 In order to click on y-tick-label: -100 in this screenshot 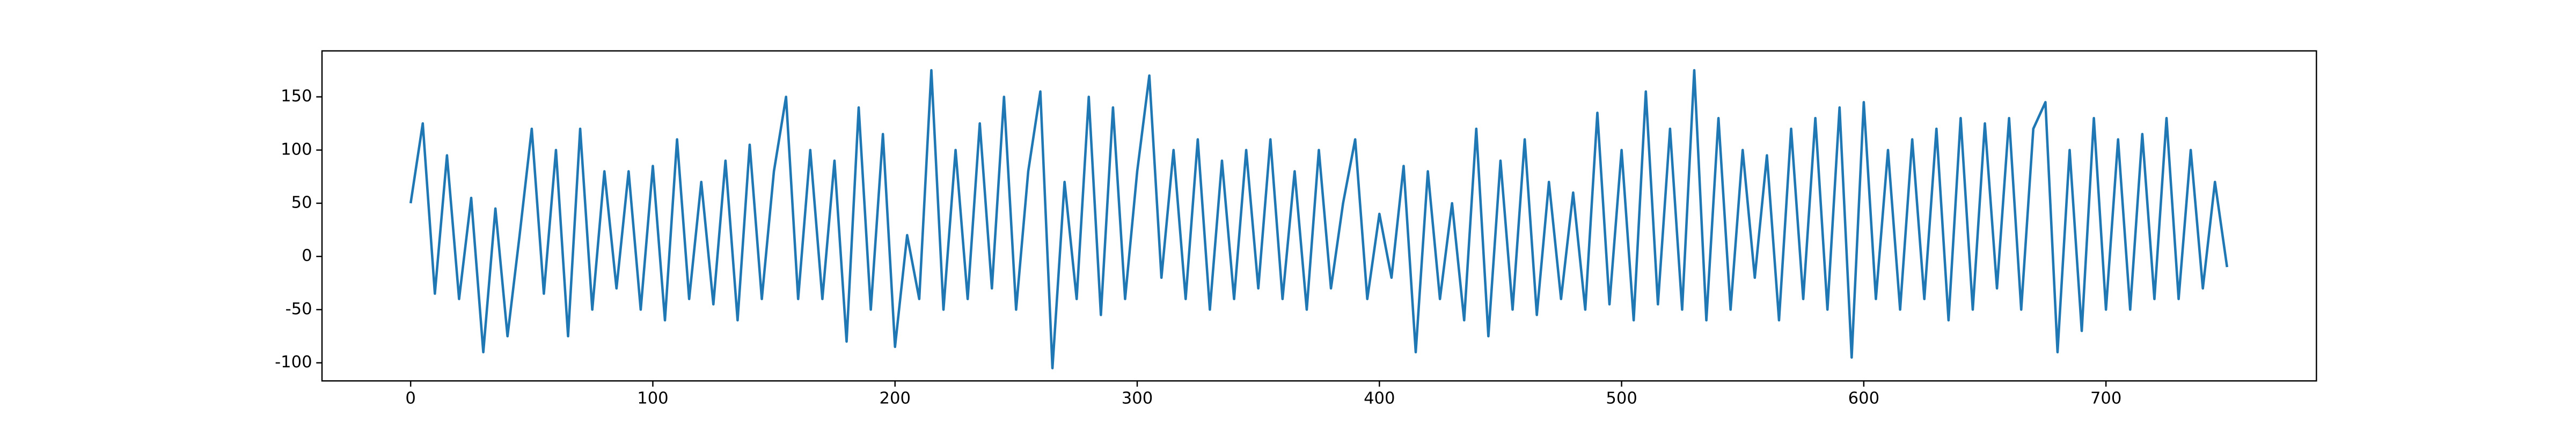, I will do `click(293, 362)`.